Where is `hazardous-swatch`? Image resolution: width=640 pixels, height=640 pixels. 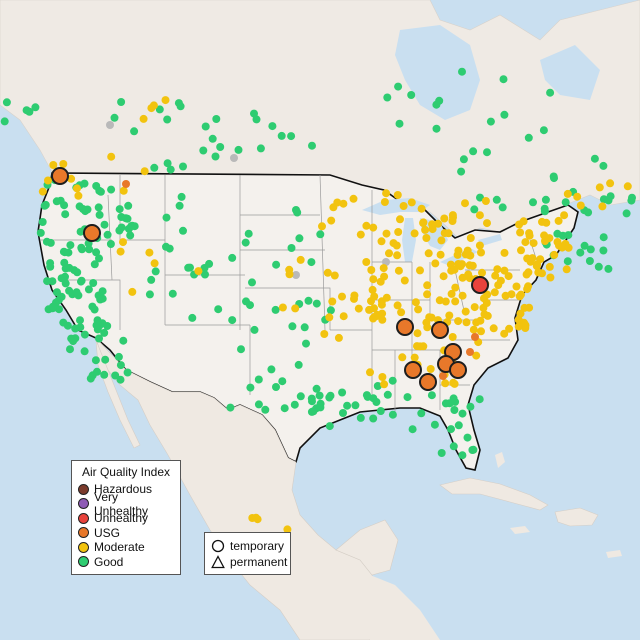
hazardous-swatch is located at coordinates (83, 489).